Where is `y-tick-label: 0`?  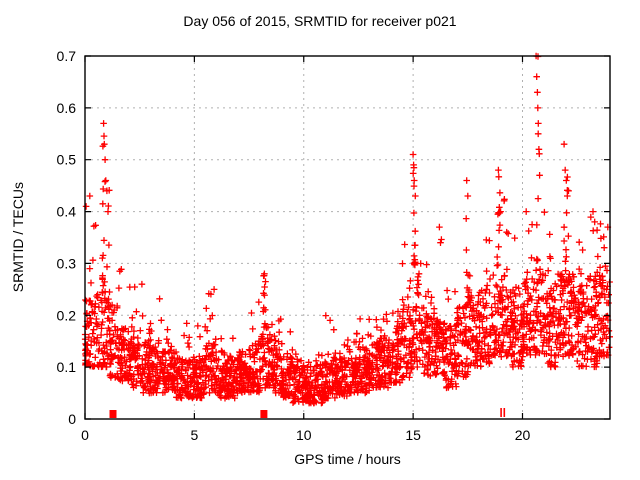
y-tick-label: 0 is located at coordinates (72, 419).